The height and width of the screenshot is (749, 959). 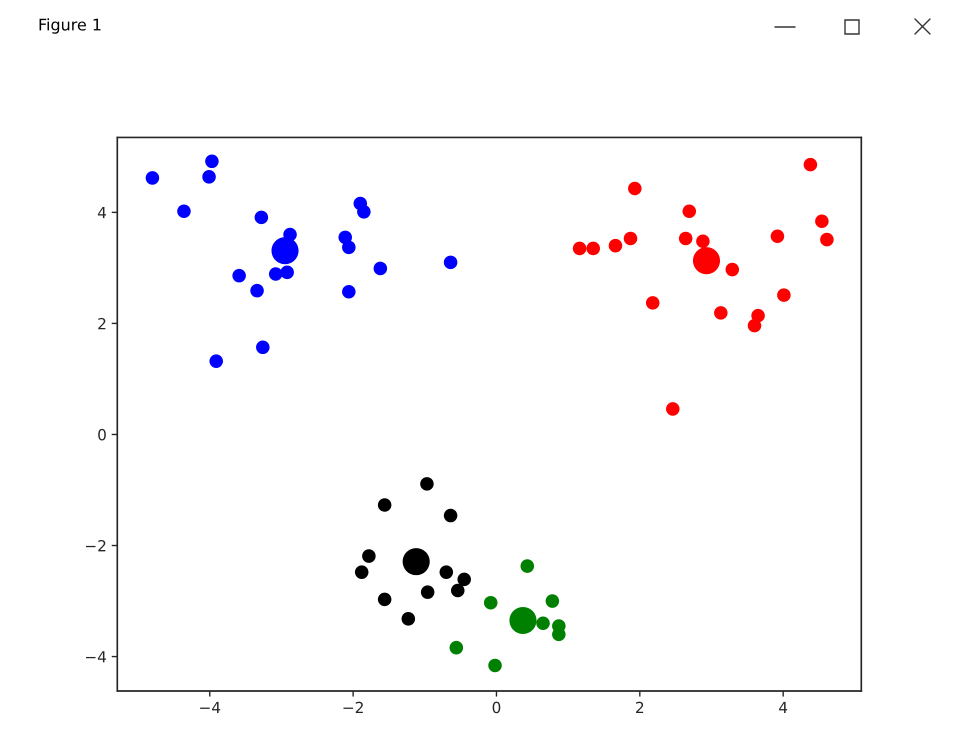 I want to click on y-tick-label: −2, so click(x=96, y=546).